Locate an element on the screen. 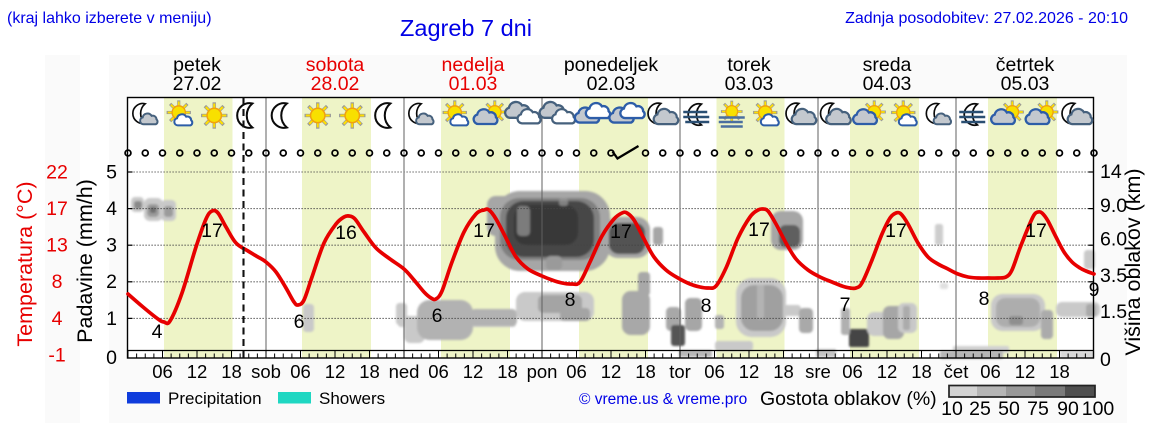  svg-text: Gostota oblakov (%) is located at coordinates (848, 399).